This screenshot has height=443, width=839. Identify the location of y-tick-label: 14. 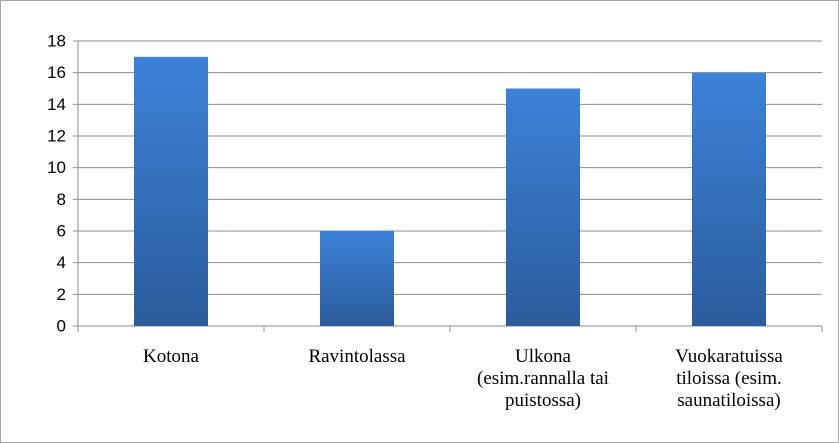
(56, 104).